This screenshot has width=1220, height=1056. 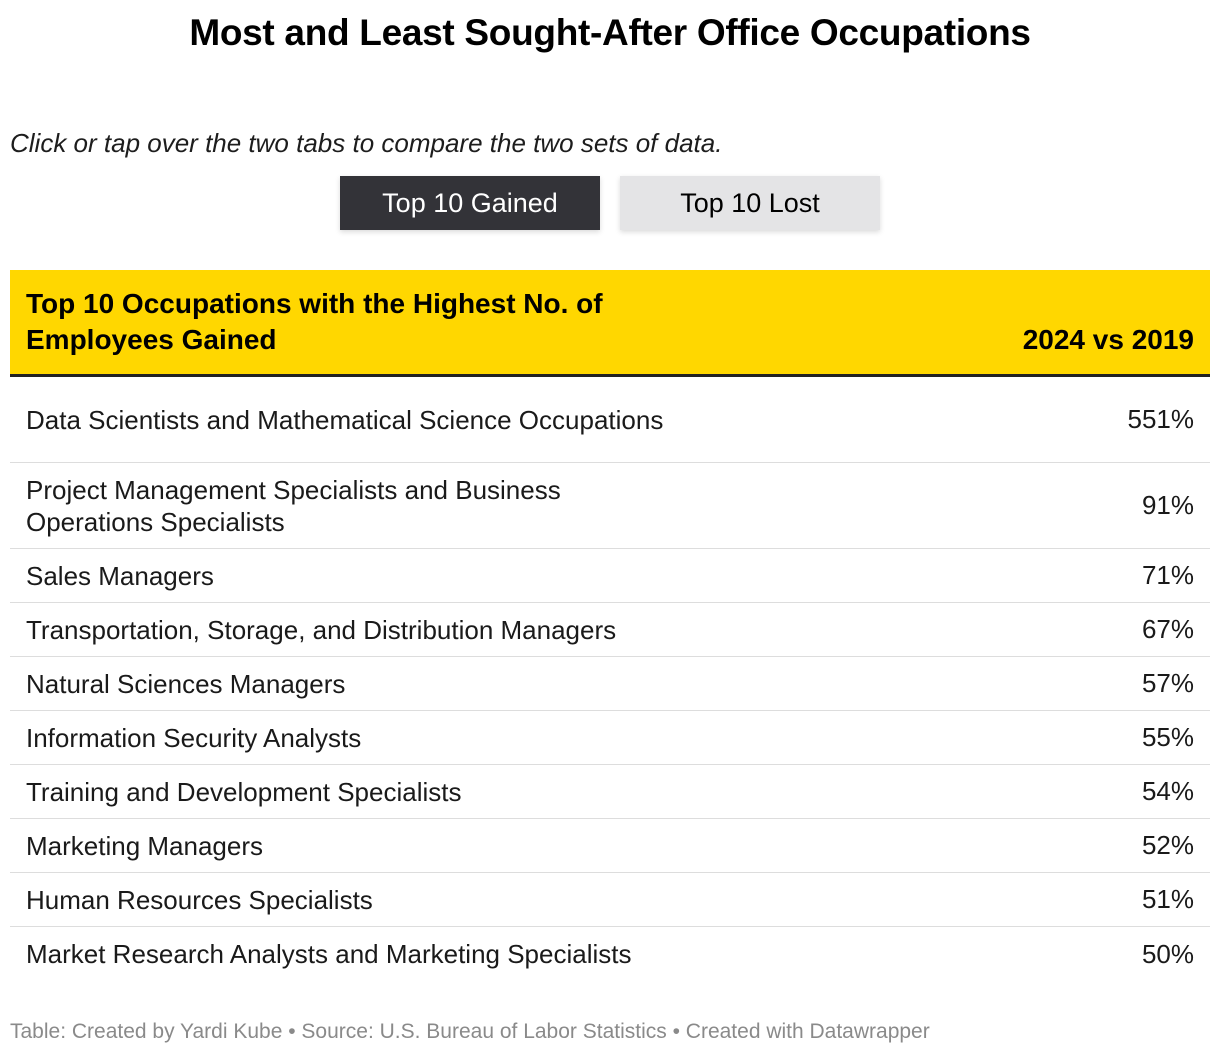 I want to click on table-row: Training and Development Specialists 54%, so click(x=610, y=792).